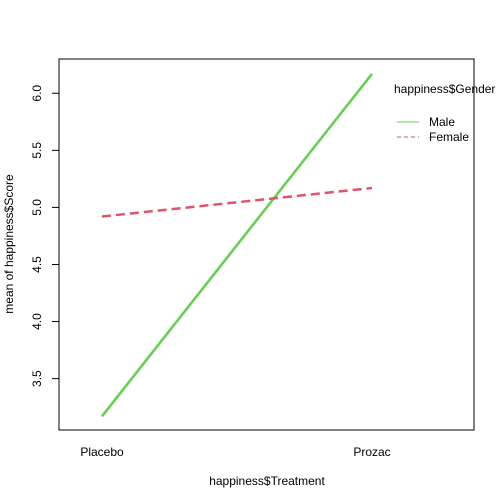 The width and height of the screenshot is (504, 504). I want to click on y-axis: 3.5 4.0 4.5 5.0 5.5 6.0, so click(45, 236).